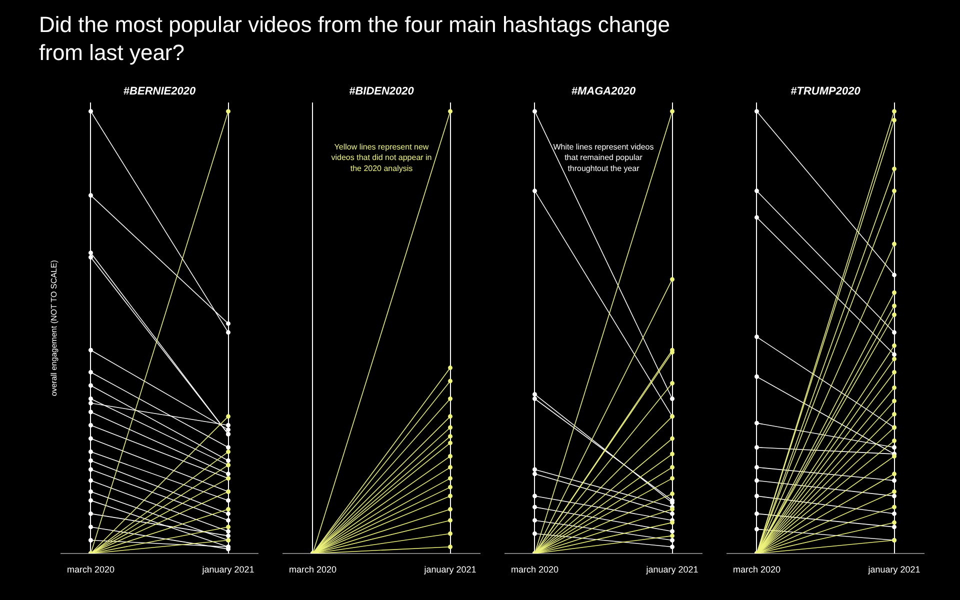 The height and width of the screenshot is (600, 960). Describe the element at coordinates (159, 92) in the screenshot. I see `chart-title: #BERNIE2020` at that location.